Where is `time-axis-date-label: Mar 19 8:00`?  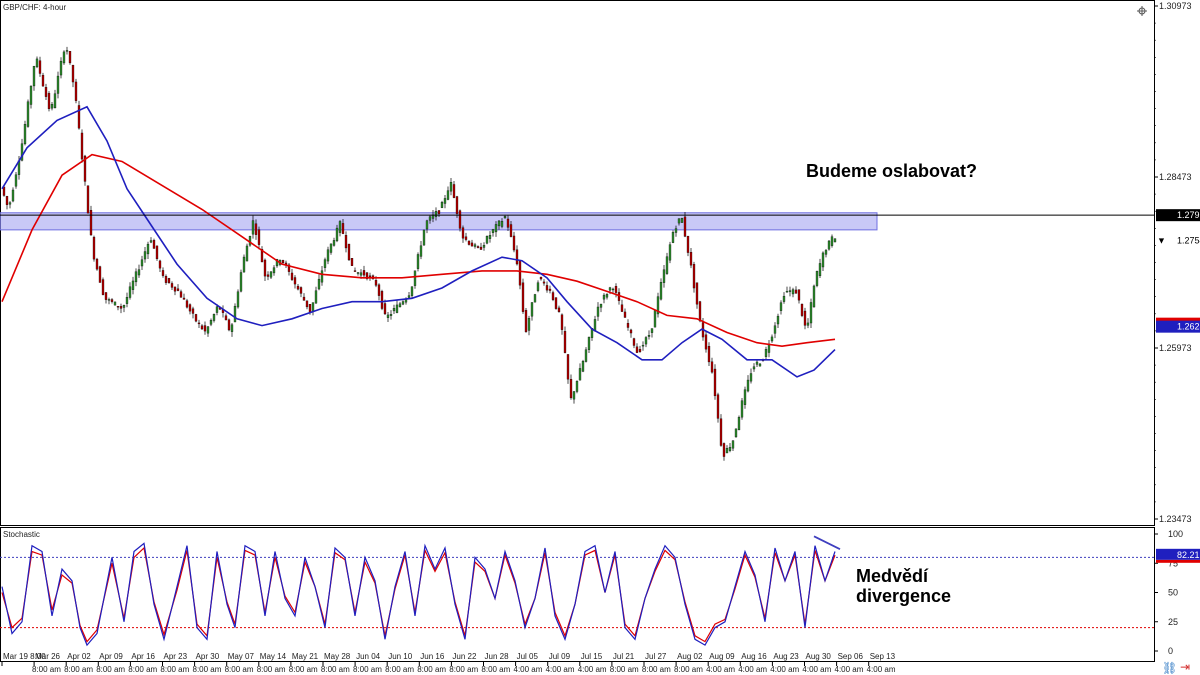
time-axis-date-label: Mar 19 8:00 is located at coordinates (24, 656).